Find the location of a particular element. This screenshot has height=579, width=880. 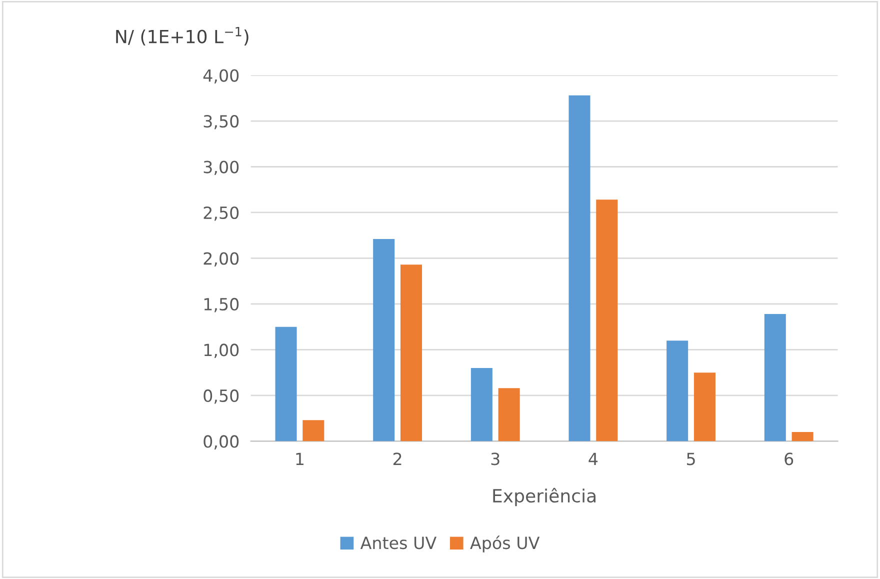

y-tick-label: 3,00 is located at coordinates (221, 168).